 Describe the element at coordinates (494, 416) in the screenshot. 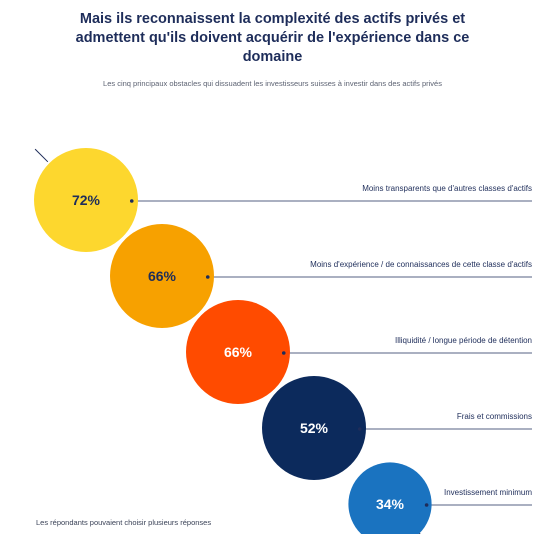

I see `category-label: Frais et commissions` at that location.